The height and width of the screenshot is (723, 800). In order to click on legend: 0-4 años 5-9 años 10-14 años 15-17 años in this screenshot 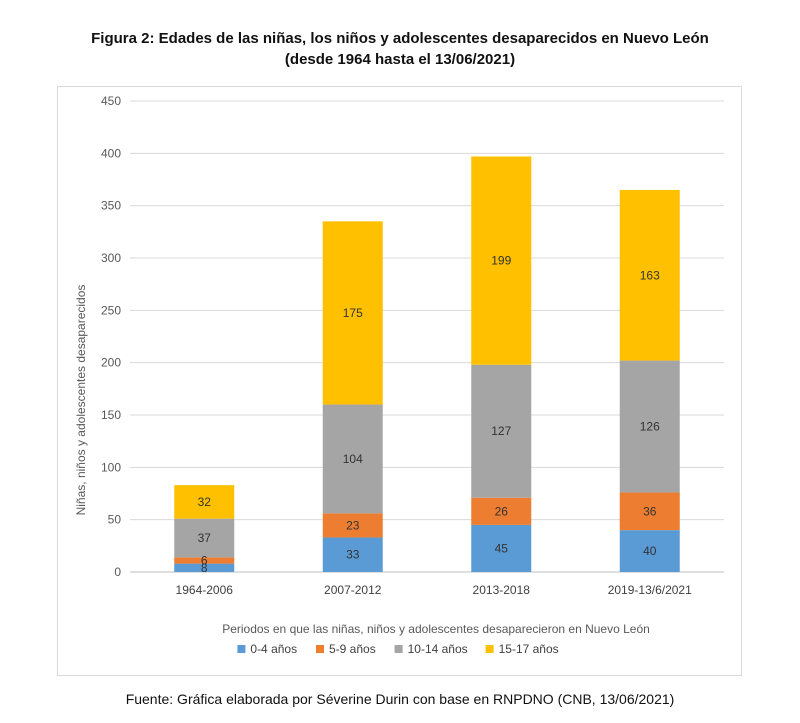, I will do `click(398, 649)`.